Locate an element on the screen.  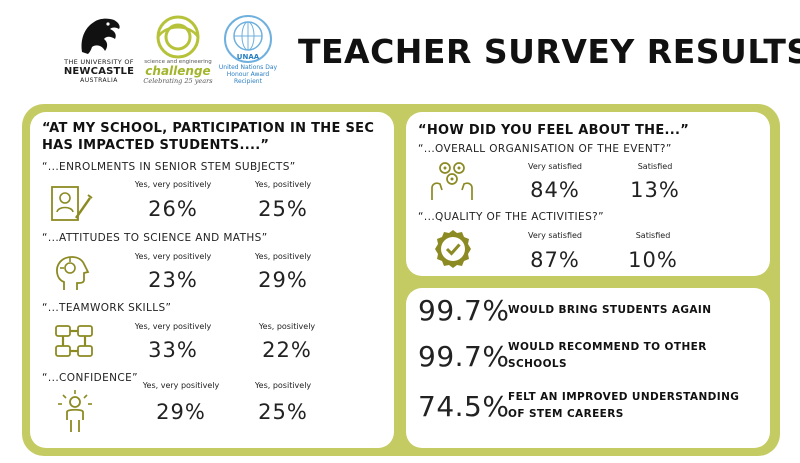
sec-line1: science and engineering is located at coordinates (178, 62).